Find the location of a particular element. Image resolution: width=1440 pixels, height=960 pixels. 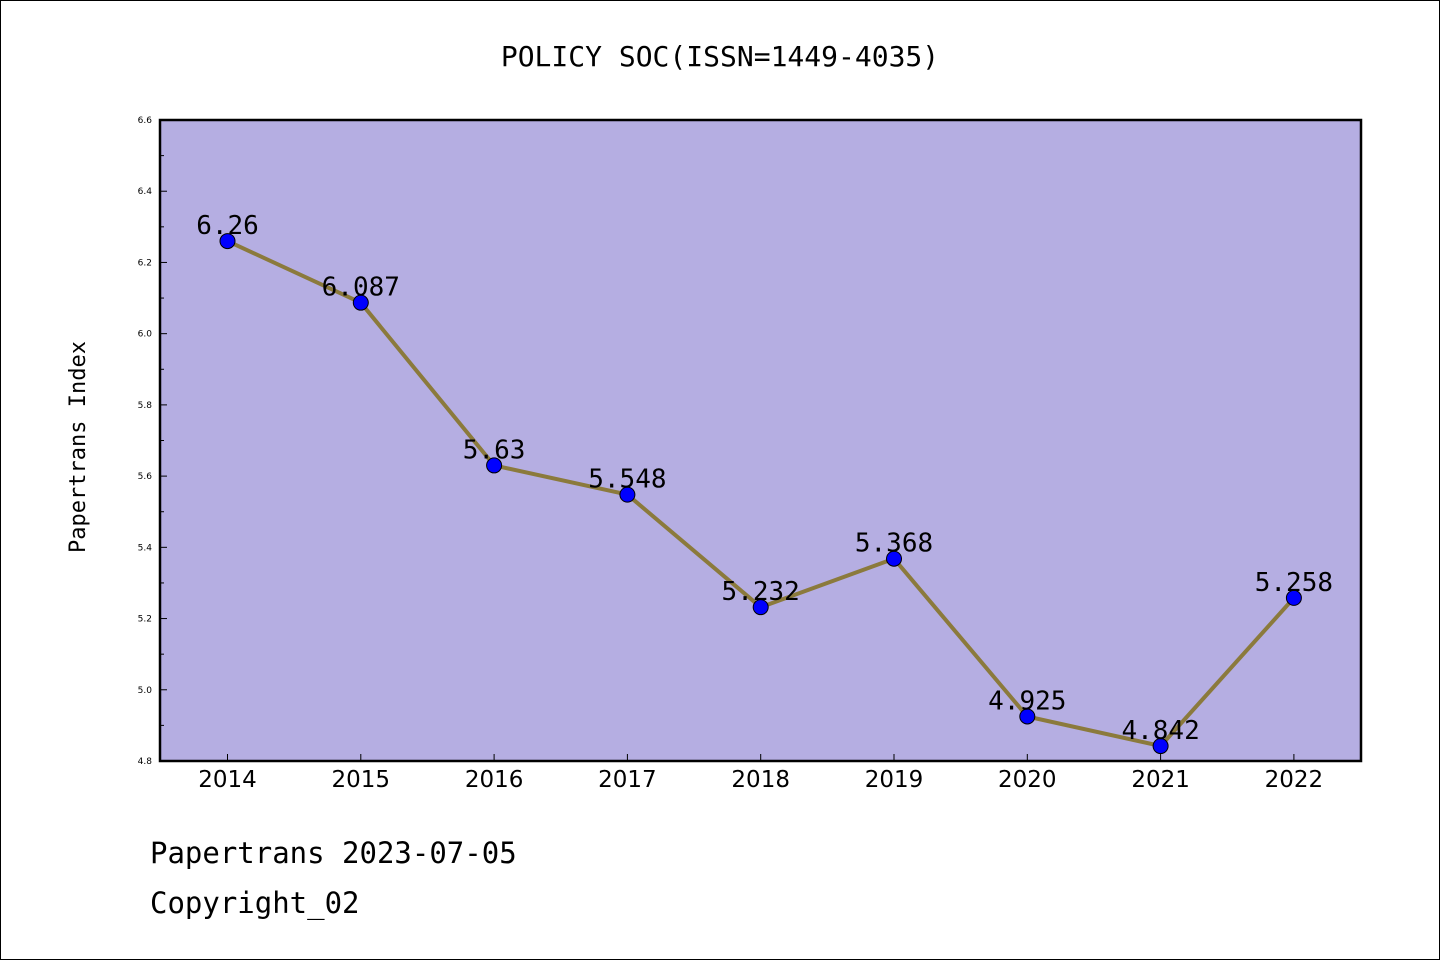

x-tick-label: 2022 is located at coordinates (1294, 780).